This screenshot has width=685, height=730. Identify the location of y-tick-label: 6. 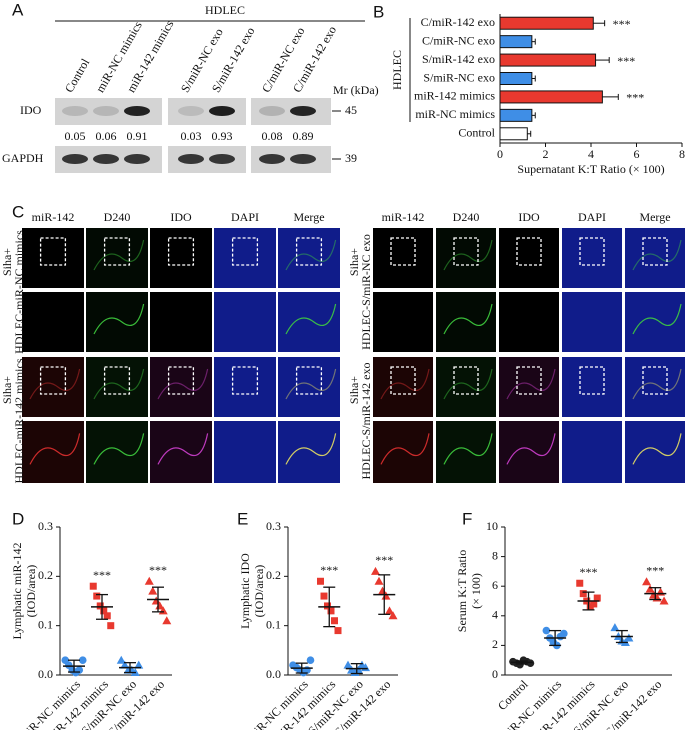
(495, 585).